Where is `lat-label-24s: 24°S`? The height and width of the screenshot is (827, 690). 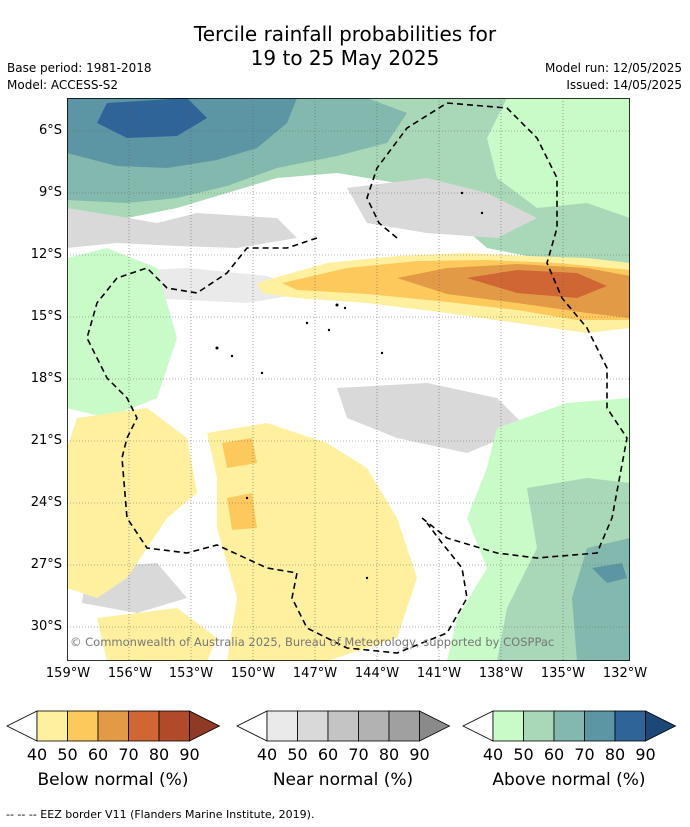 lat-label-24s: 24°S is located at coordinates (46, 502).